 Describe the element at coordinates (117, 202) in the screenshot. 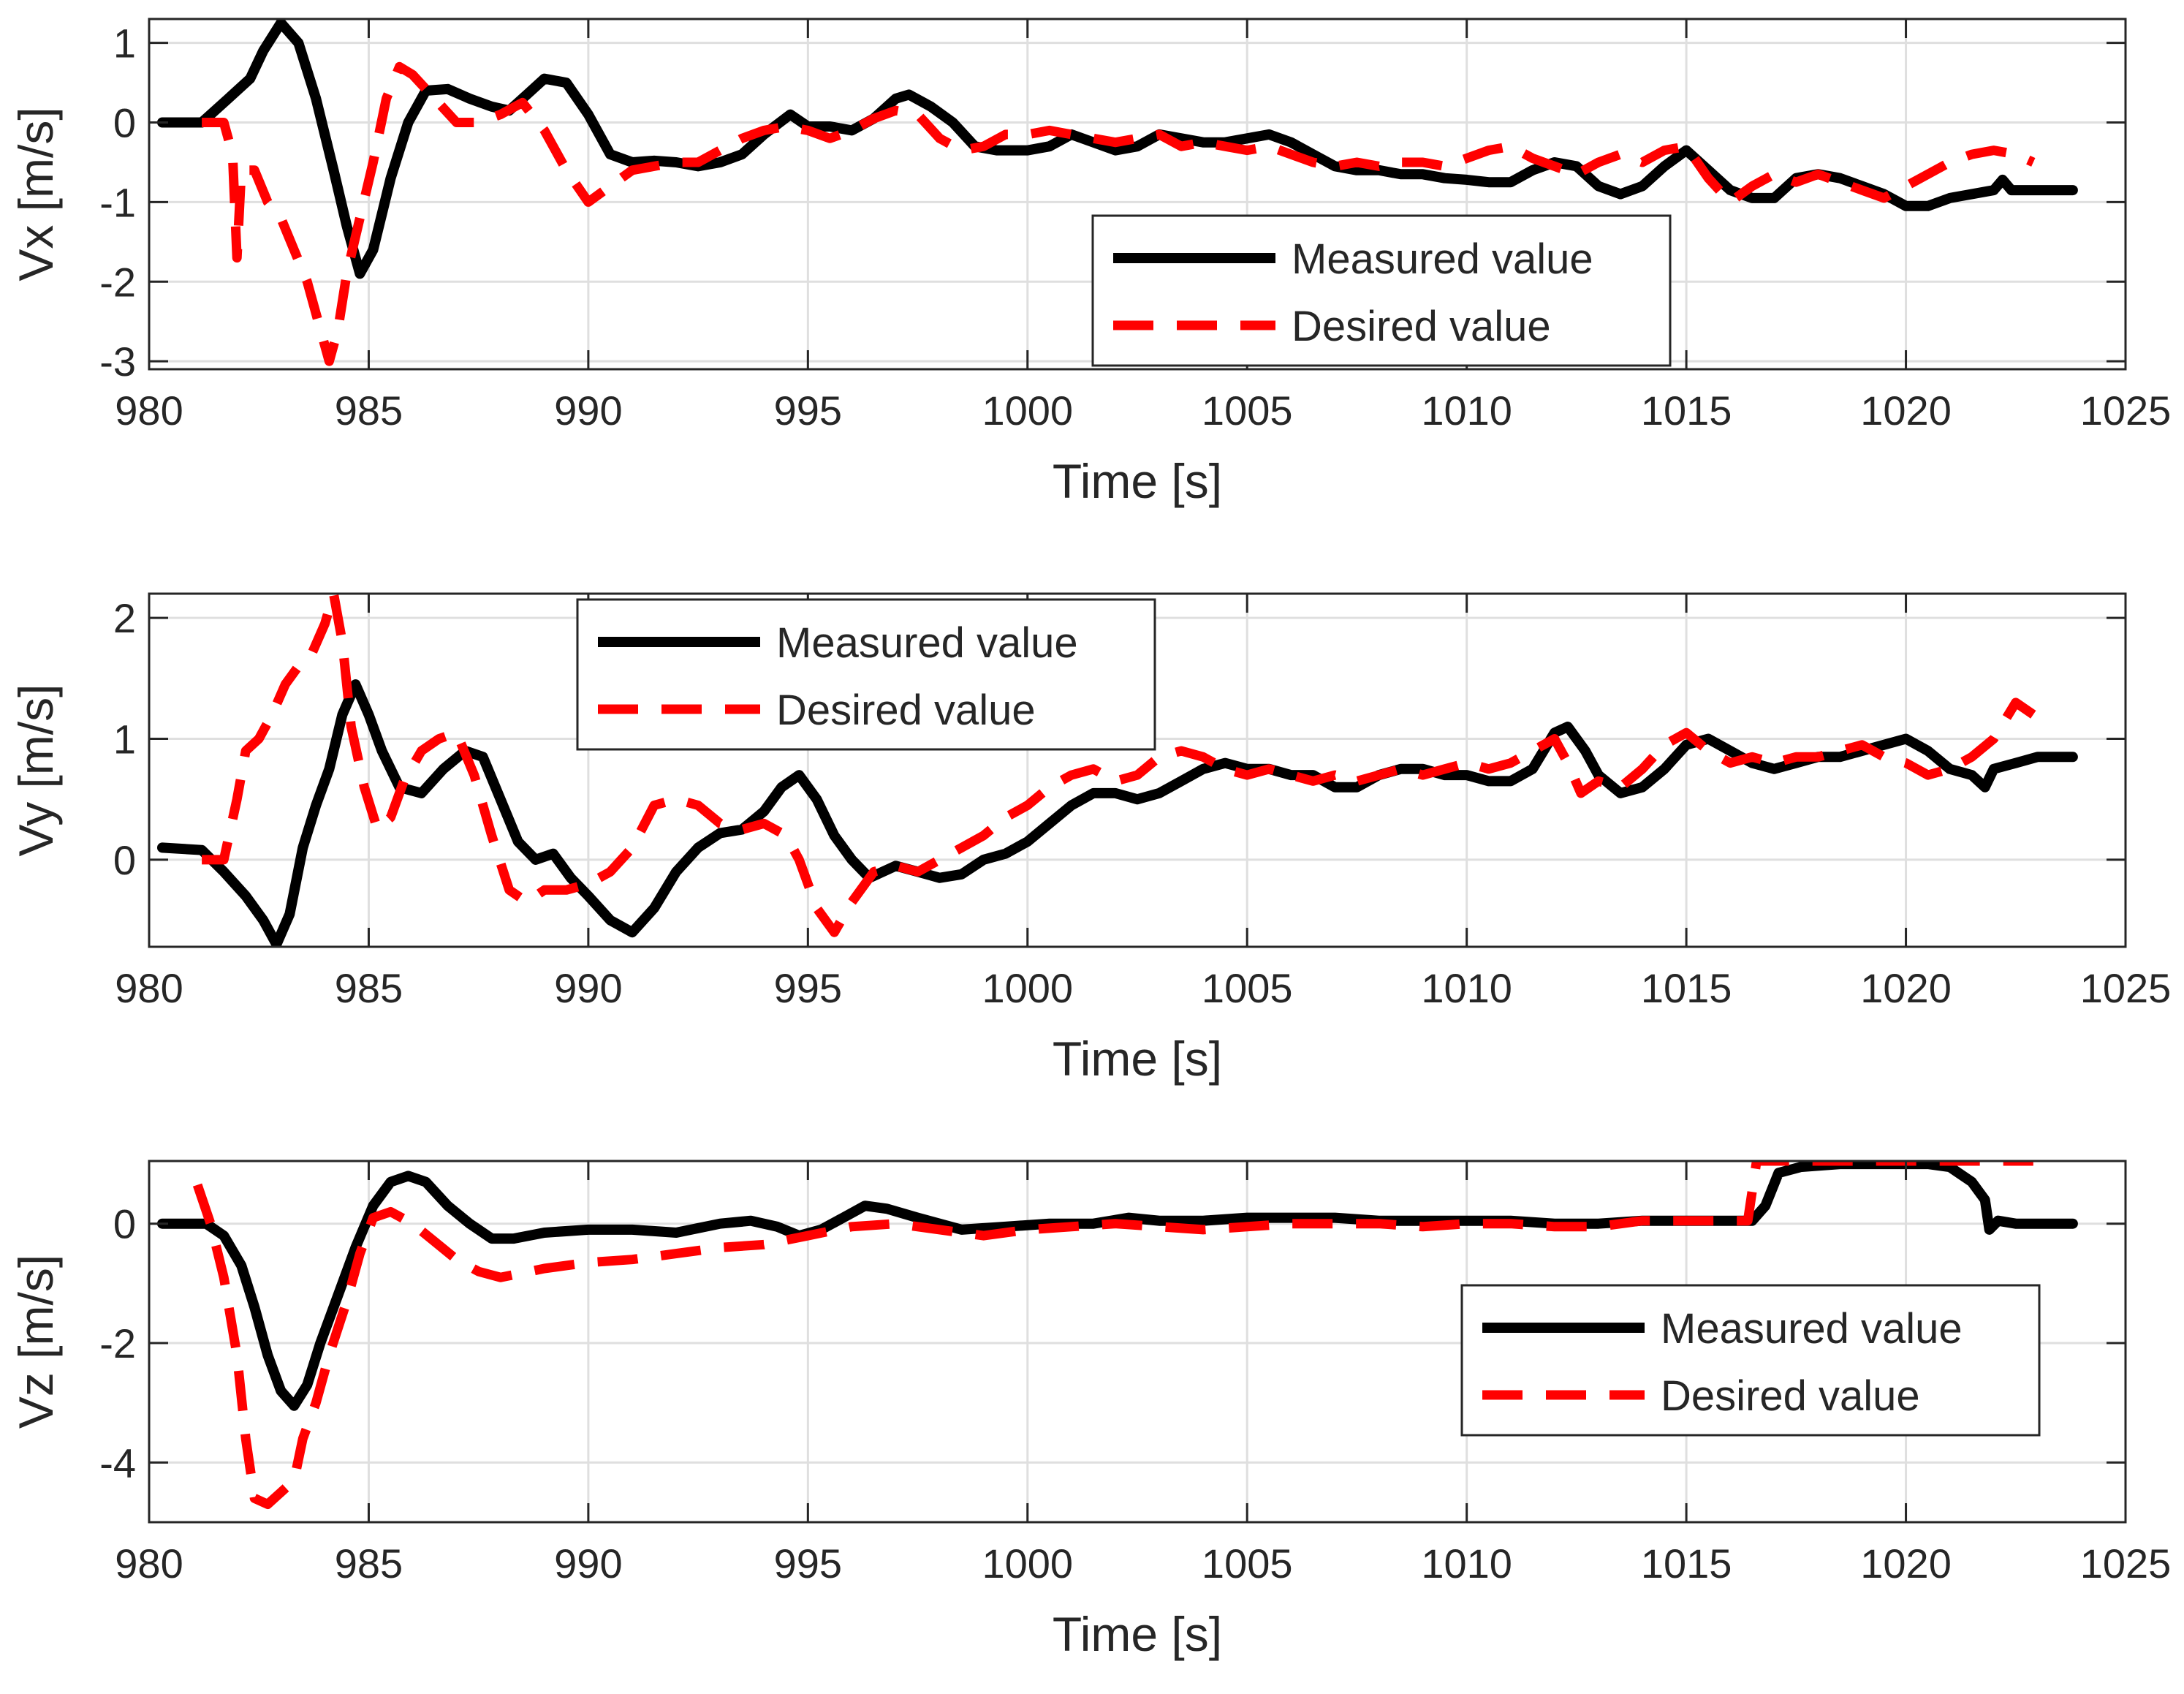

I see `y-tick-label: -1` at that location.